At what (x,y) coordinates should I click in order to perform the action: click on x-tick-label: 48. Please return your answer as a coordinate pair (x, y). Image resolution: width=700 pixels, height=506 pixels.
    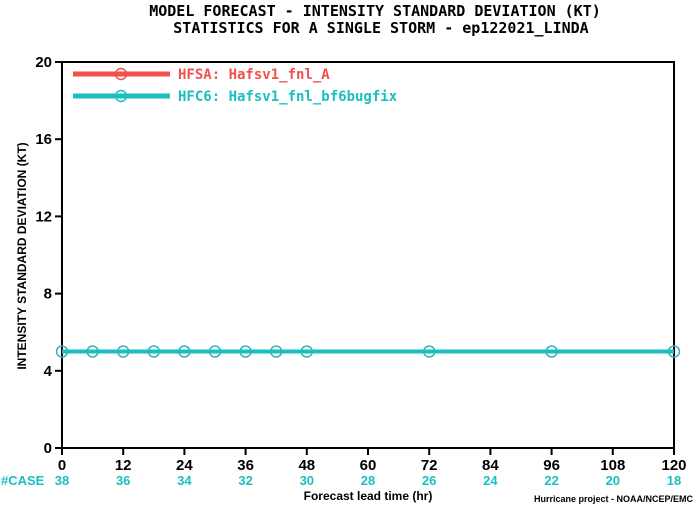
    Looking at the image, I should click on (306, 465).